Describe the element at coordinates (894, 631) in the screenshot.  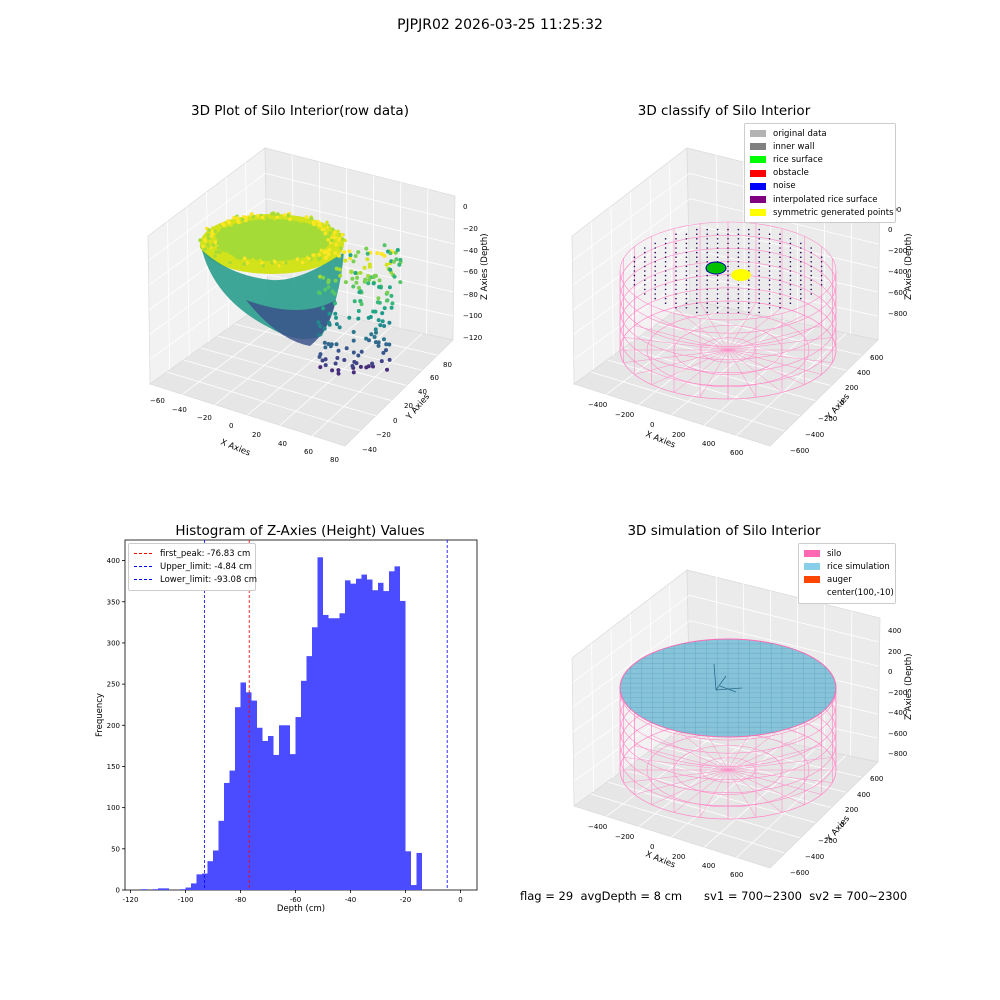
I see `simulation-z-tick: 400` at that location.